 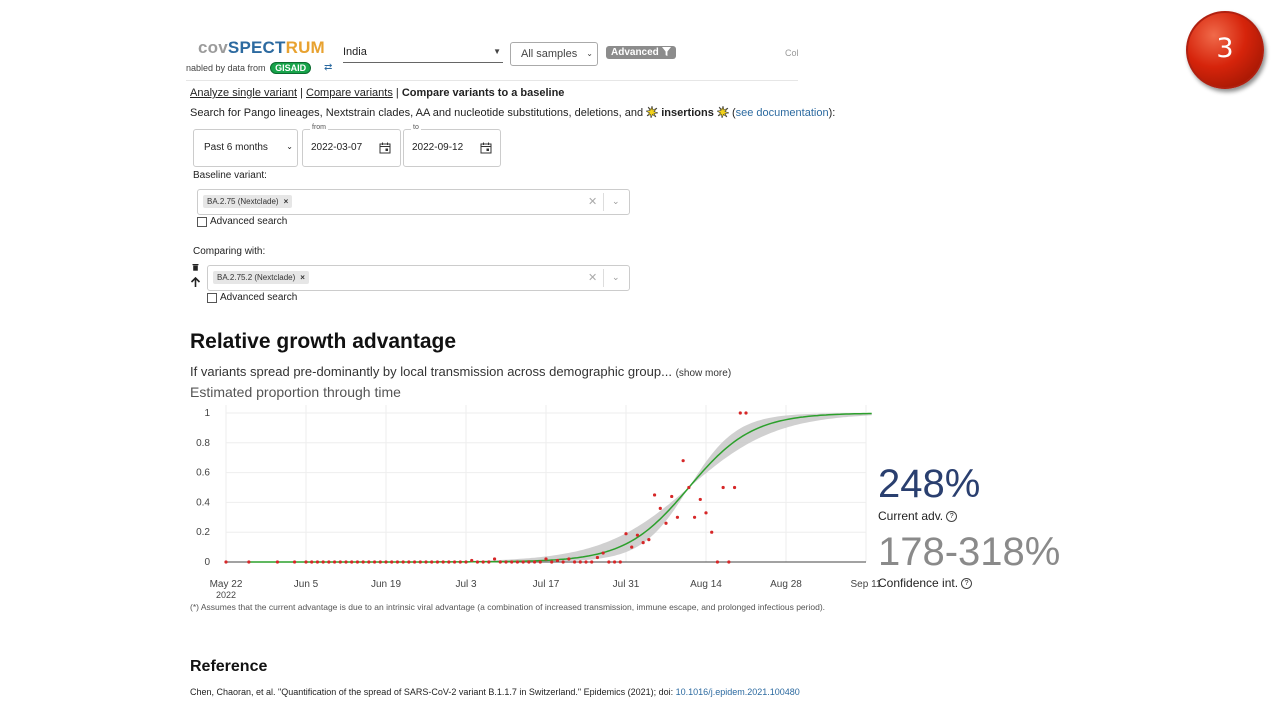 I want to click on confidence-band, so click(x=560, y=487).